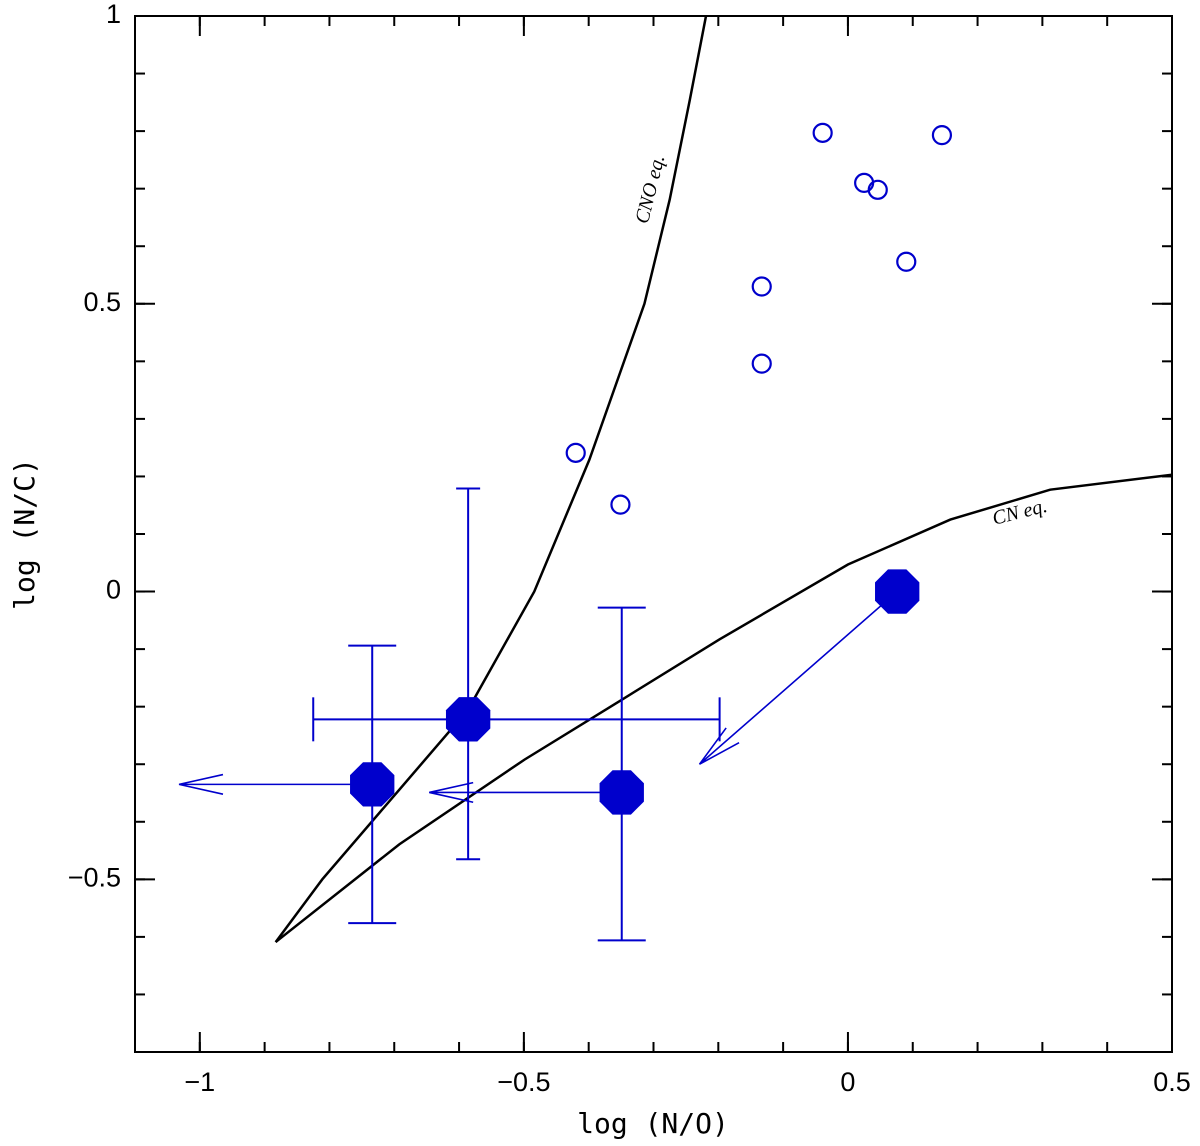 This screenshot has height=1146, width=1200. Describe the element at coordinates (1172, 1082) in the screenshot. I see `x-tick-label: 0.5` at that location.